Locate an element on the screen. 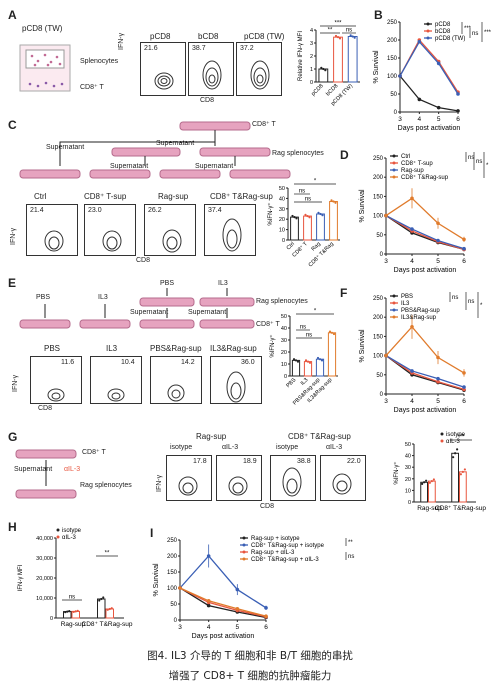  c-flow-plot-1: 21.4 is located at coordinates (52, 230).